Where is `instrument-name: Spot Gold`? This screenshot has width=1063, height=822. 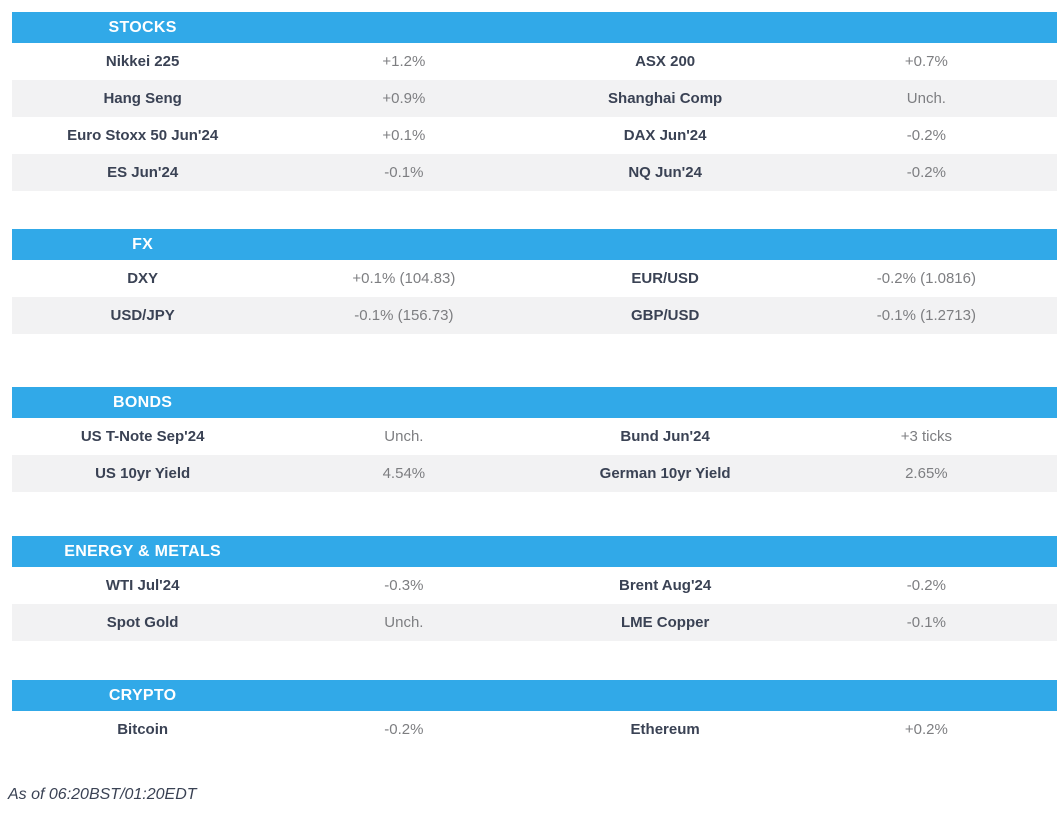
instrument-name: Spot Gold is located at coordinates (142, 622).